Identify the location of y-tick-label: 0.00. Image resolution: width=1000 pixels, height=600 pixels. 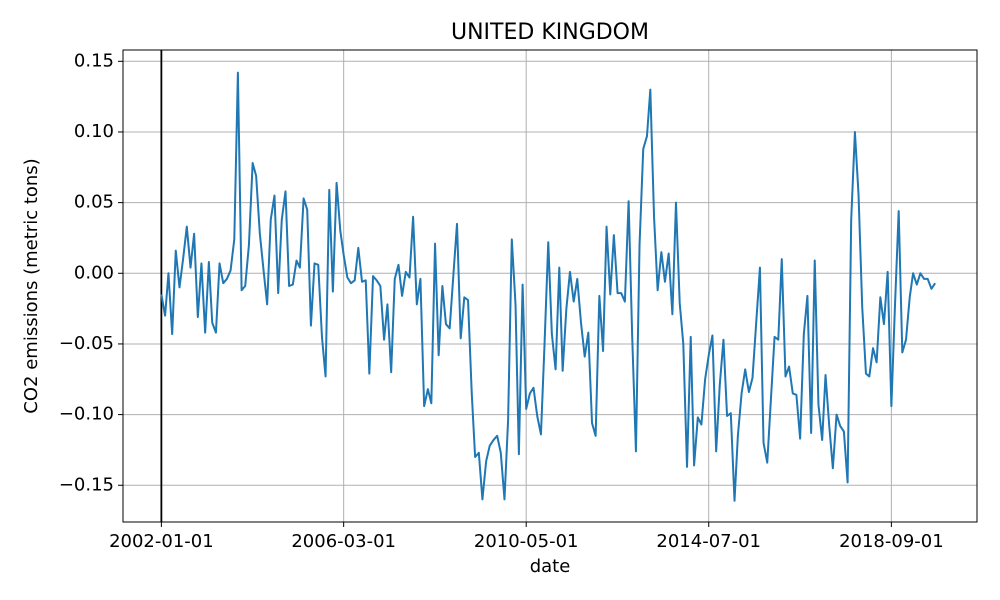
(94, 272).